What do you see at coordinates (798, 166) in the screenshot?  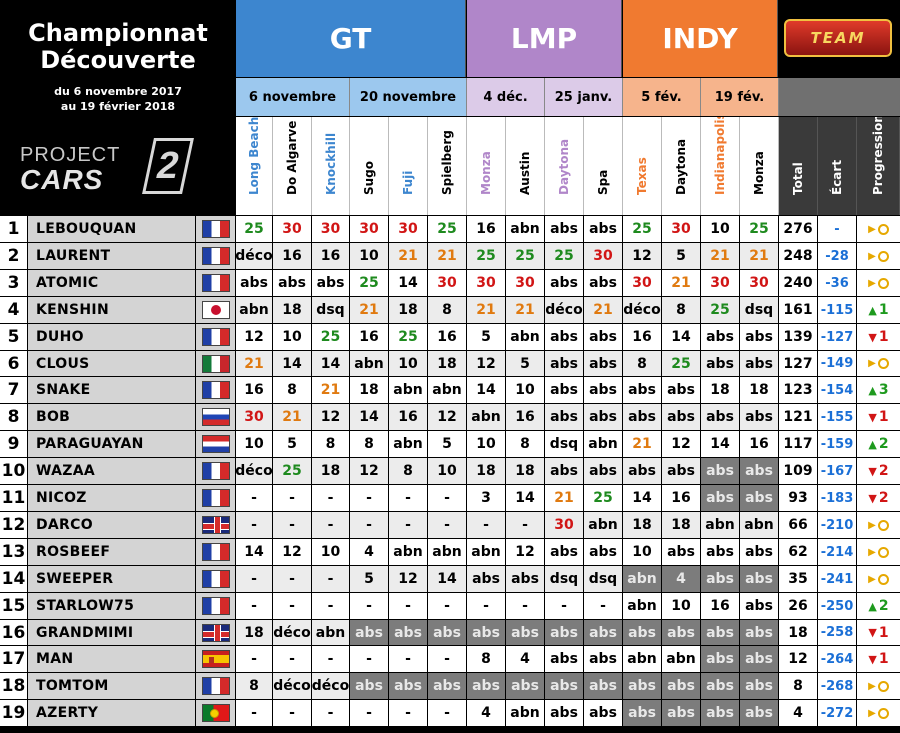 I see `summary-header: Total` at bounding box center [798, 166].